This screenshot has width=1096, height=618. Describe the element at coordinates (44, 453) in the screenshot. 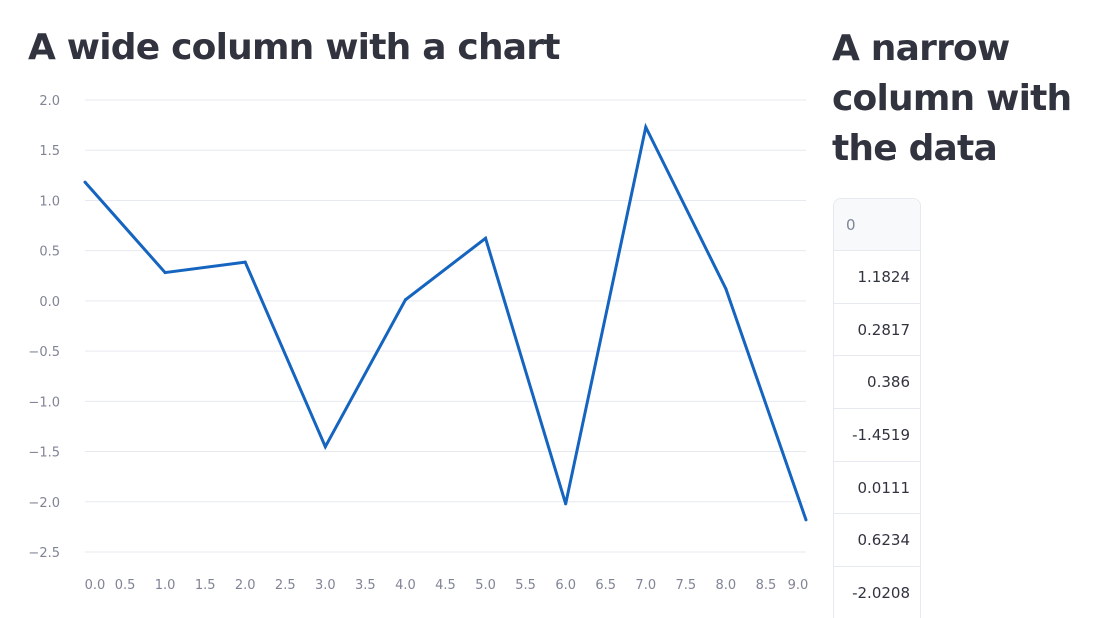

I see `y-tick-label: −1.5` at that location.